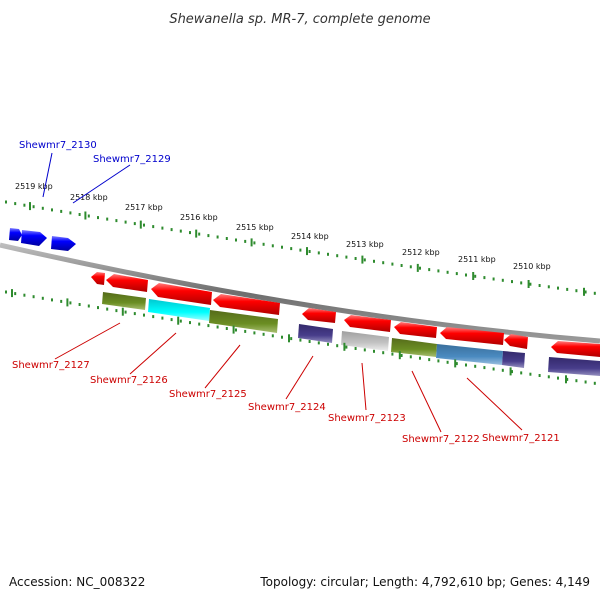 This screenshot has width=600, height=600. What do you see at coordinates (299, 19) in the screenshot?
I see `map-title: Shewanella sp. MR-7, complete genome` at bounding box center [299, 19].